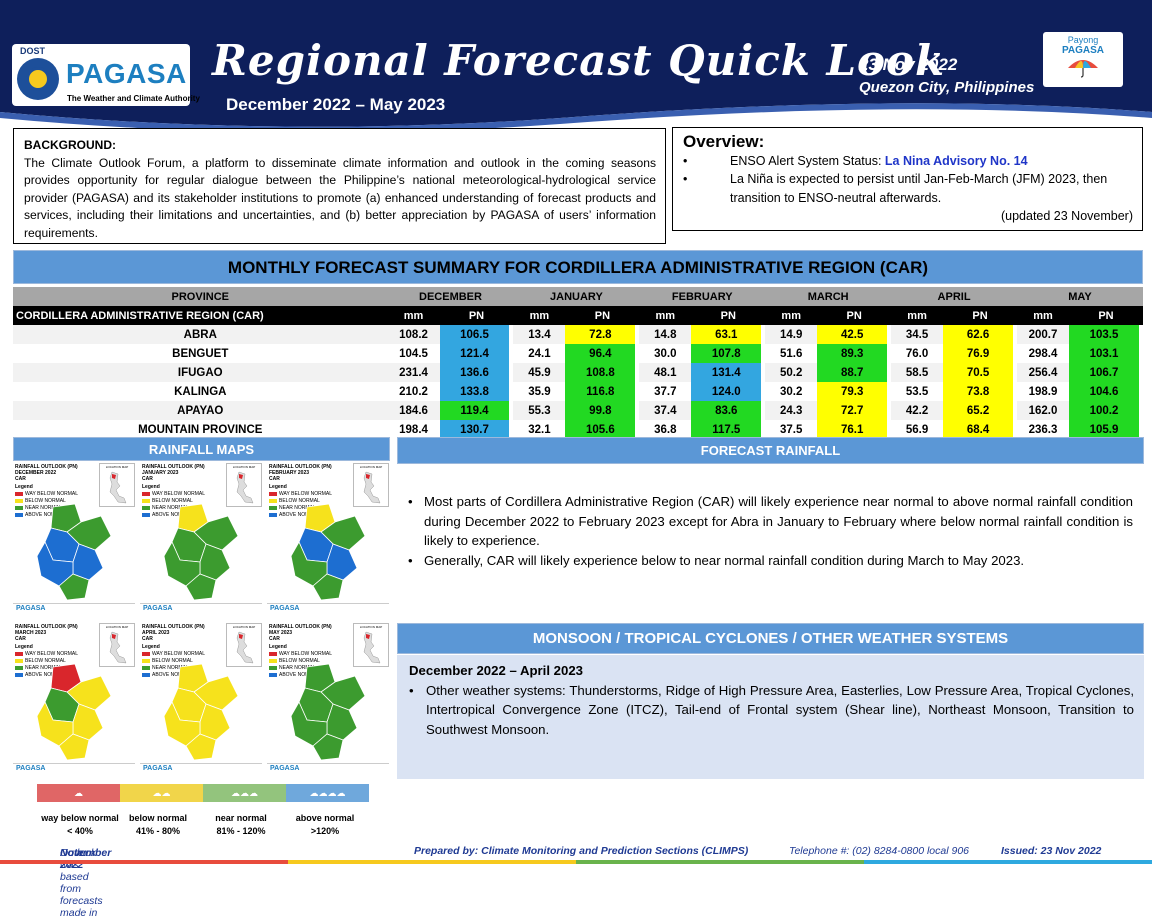  What do you see at coordinates (1051, 851) in the screenshot?
I see `footer-issued: Issued: 23 Nov 2022` at bounding box center [1051, 851].